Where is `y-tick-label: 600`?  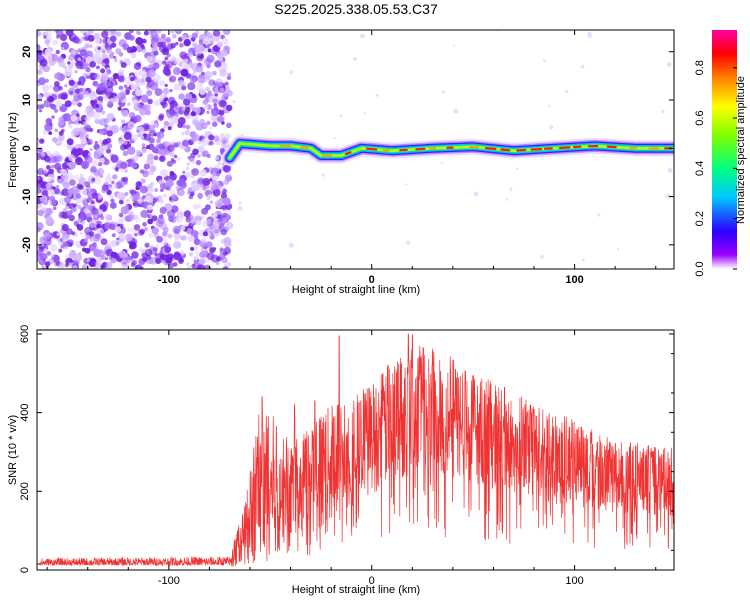
y-tick-label: 600 is located at coordinates (25, 334).